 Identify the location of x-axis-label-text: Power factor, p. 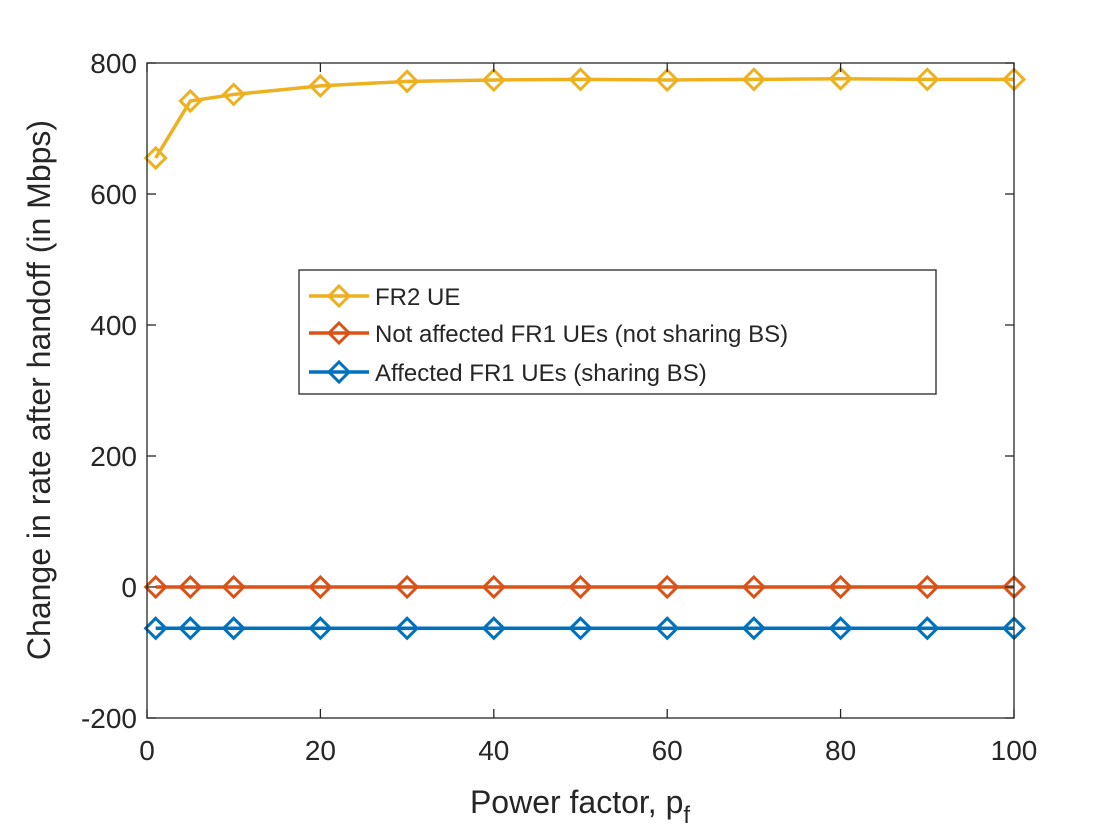
(576, 802).